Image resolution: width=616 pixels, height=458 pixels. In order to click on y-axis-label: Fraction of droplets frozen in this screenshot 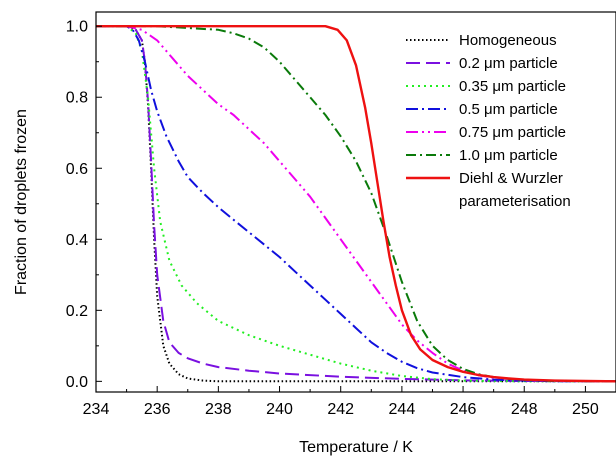, I will do `click(21, 202)`.